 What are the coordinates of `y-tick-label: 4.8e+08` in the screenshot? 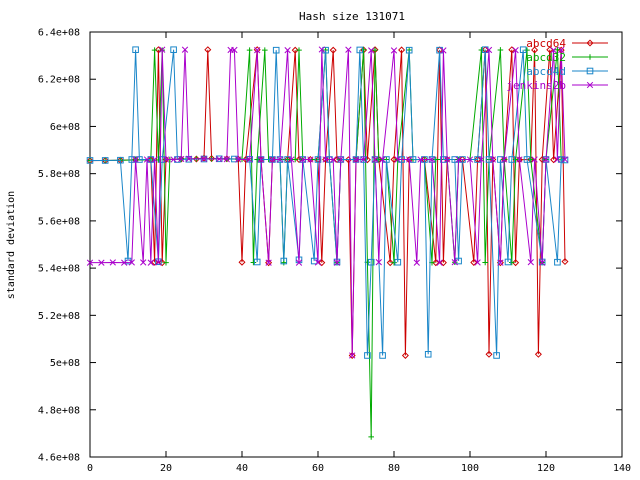 It's located at (59, 410).